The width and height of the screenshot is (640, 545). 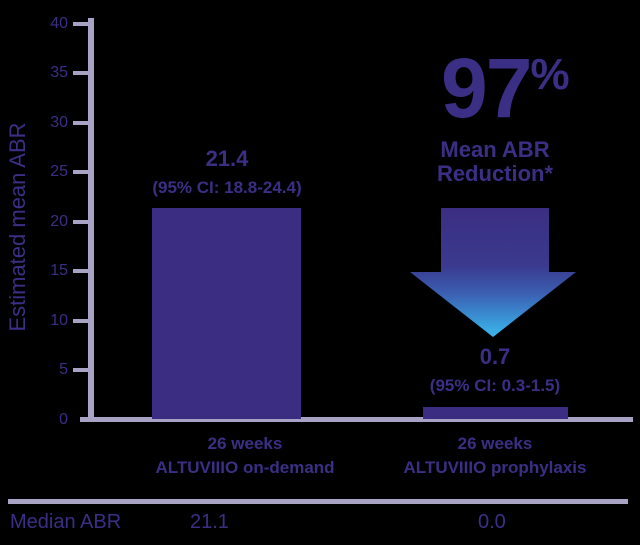 What do you see at coordinates (495, 385) in the screenshot?
I see `bar-ci-prophylaxis: (95% CI: 0.3-1.5)` at bounding box center [495, 385].